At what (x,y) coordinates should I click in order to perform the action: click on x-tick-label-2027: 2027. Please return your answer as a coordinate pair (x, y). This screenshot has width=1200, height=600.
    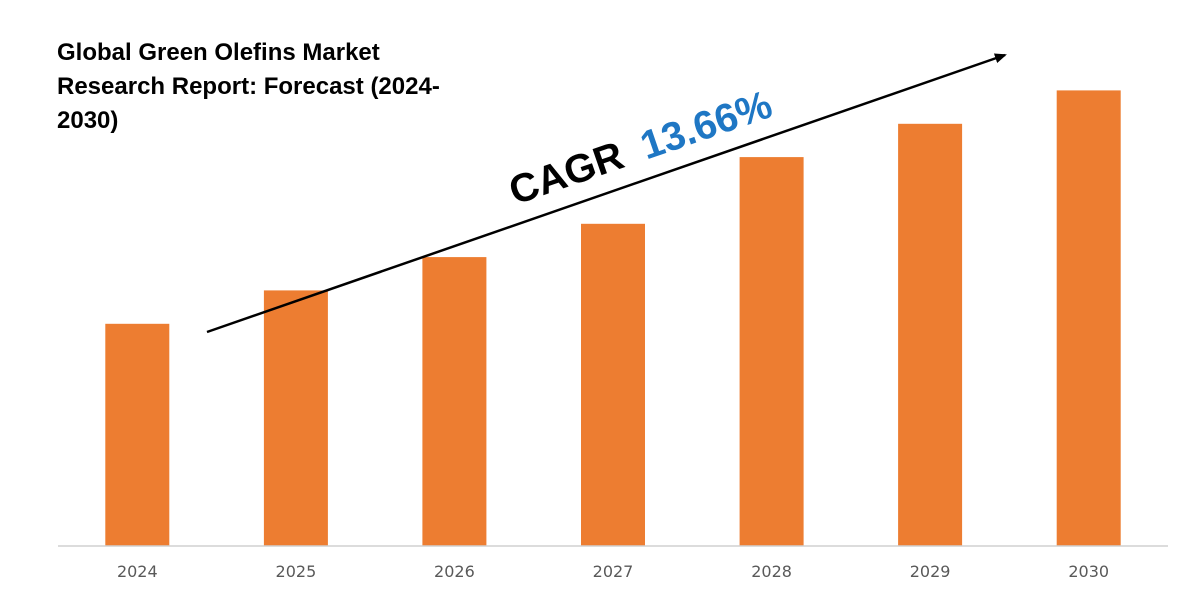
    Looking at the image, I should click on (613, 571).